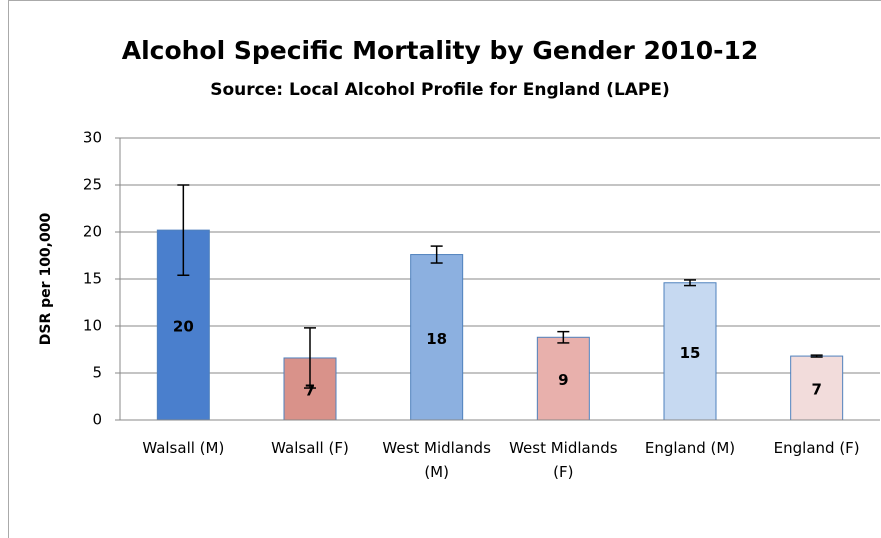 This screenshot has width=881, height=538. Describe the element at coordinates (310, 448) in the screenshot. I see `x-tick-label: Walsall (F)` at that location.